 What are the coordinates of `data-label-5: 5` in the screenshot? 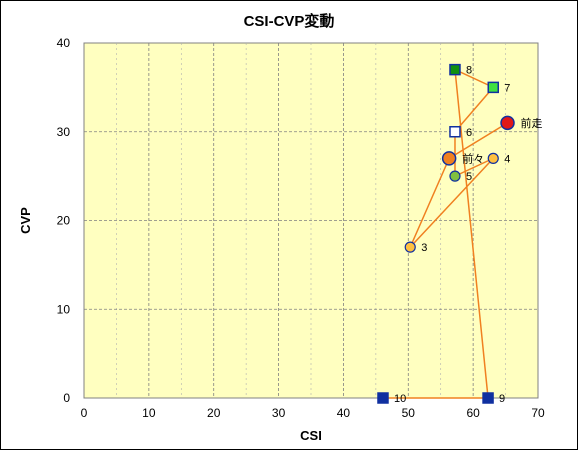 It's located at (469, 177).